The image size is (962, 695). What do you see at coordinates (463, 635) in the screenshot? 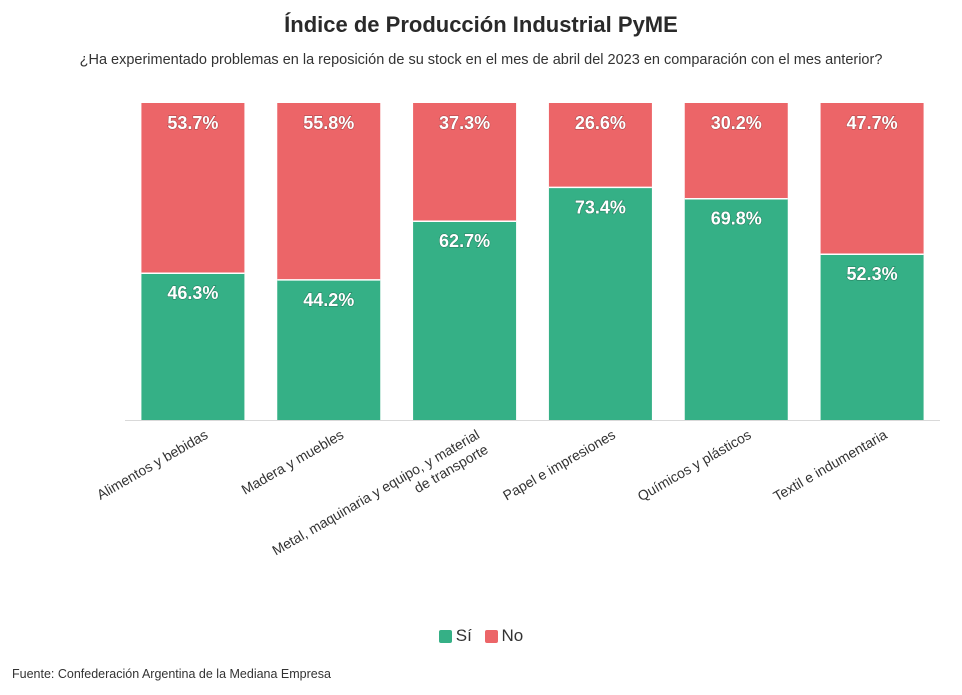
I see `legend-label-si: Sí` at bounding box center [463, 635].